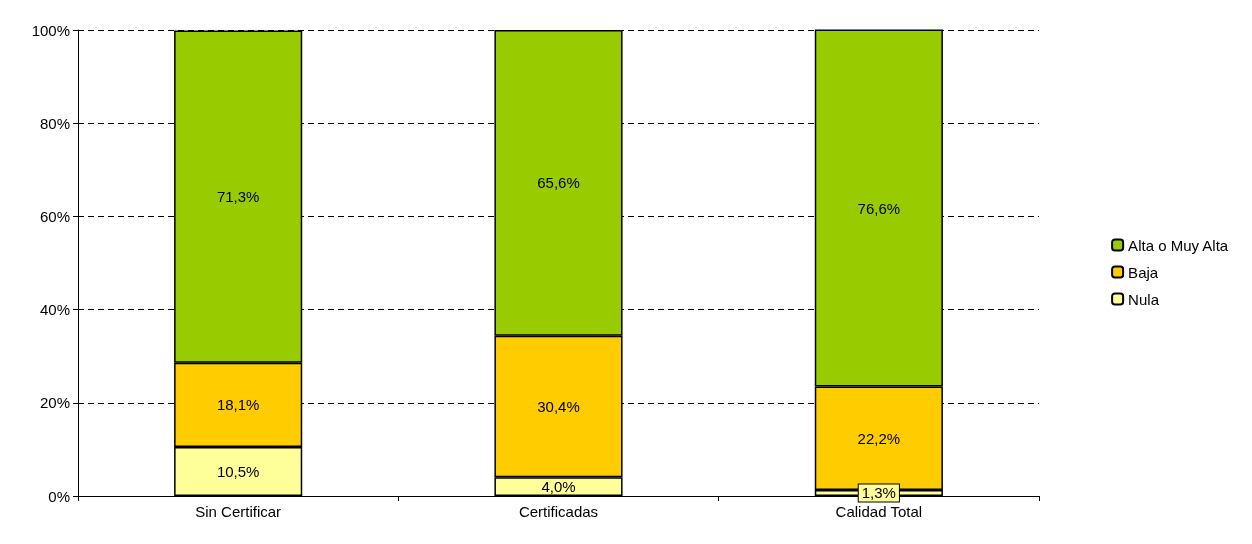 The height and width of the screenshot is (544, 1252). What do you see at coordinates (879, 438) in the screenshot?
I see `data-label: 22,2%` at bounding box center [879, 438].